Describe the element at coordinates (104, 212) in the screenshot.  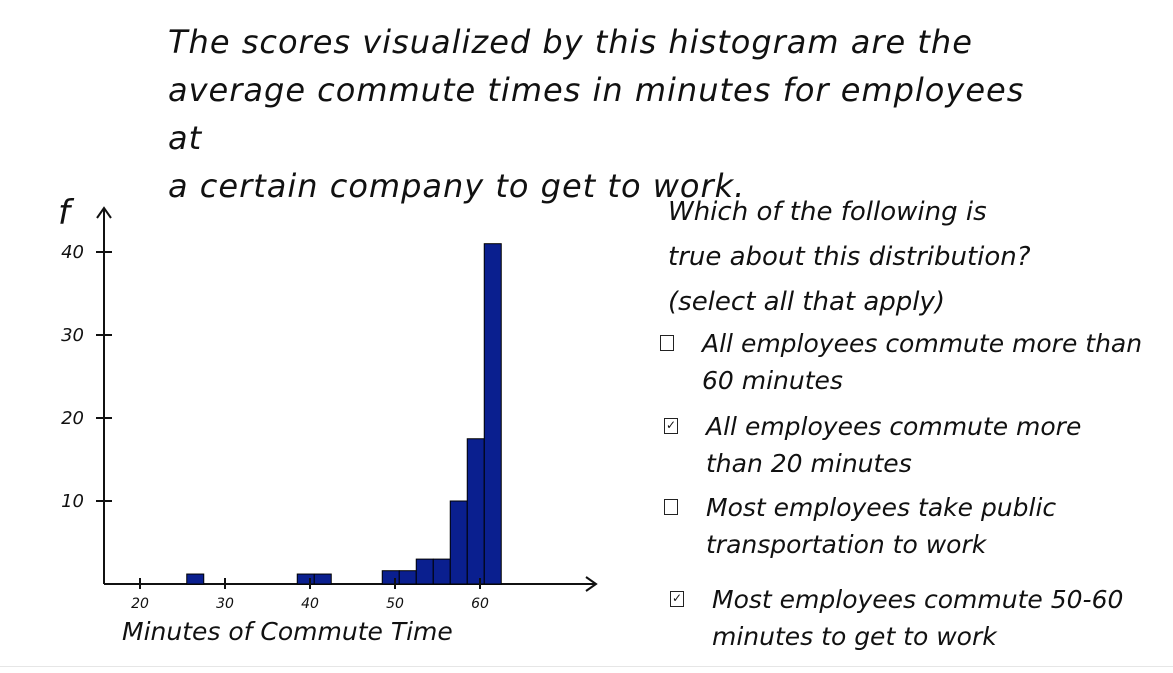
I see `y-axis-arrow` at that location.